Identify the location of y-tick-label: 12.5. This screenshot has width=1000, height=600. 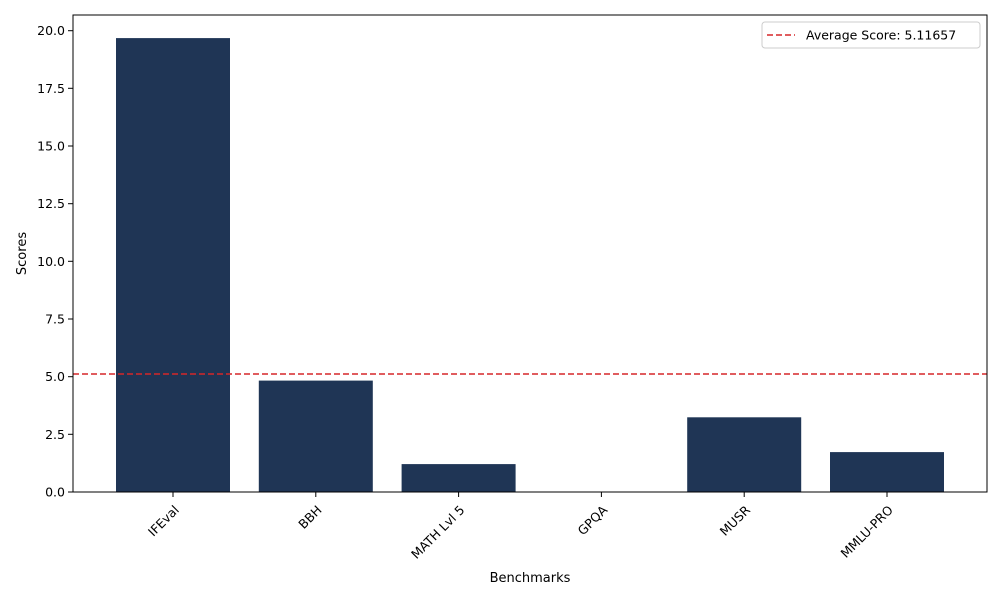
(51, 203).